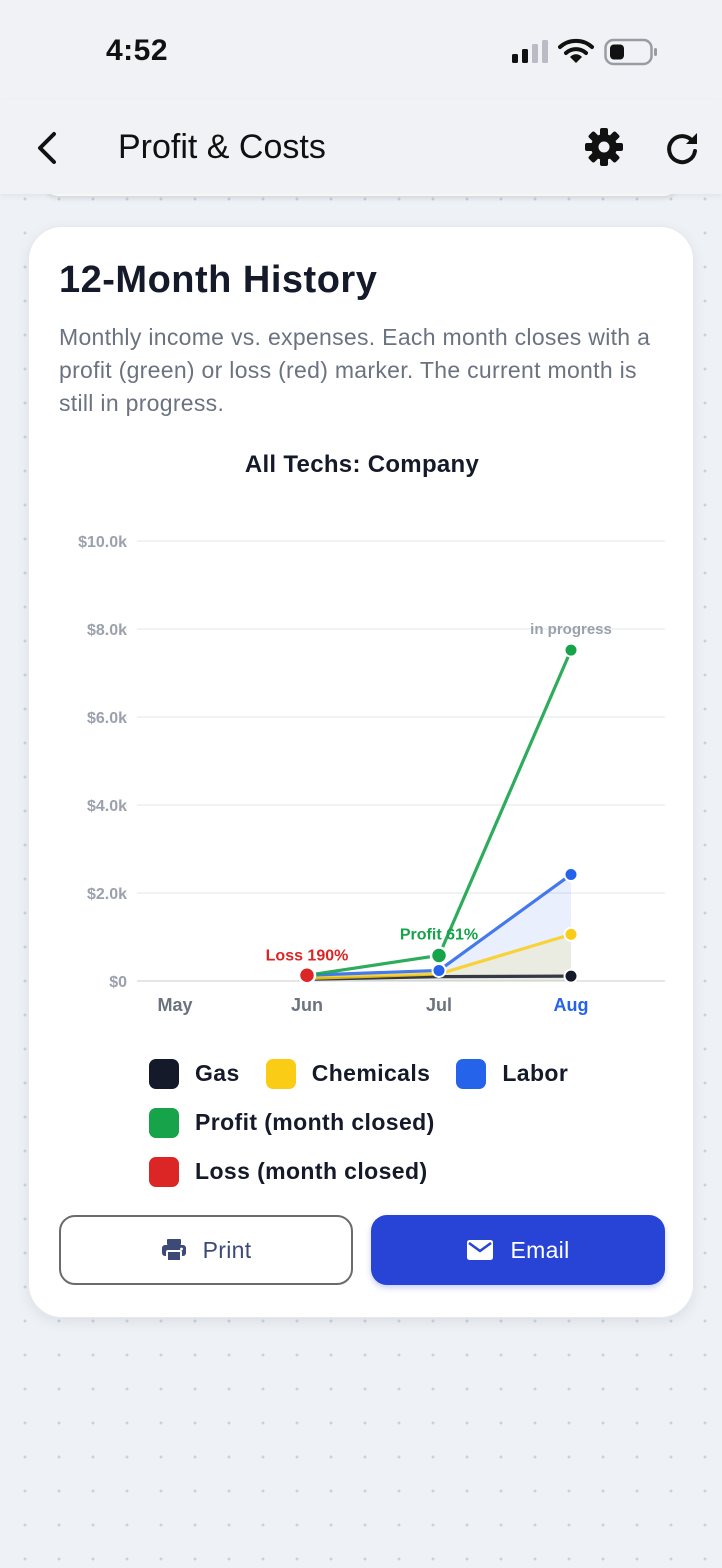 The image size is (722, 1568). I want to click on print-button-label: Print, so click(227, 1249).